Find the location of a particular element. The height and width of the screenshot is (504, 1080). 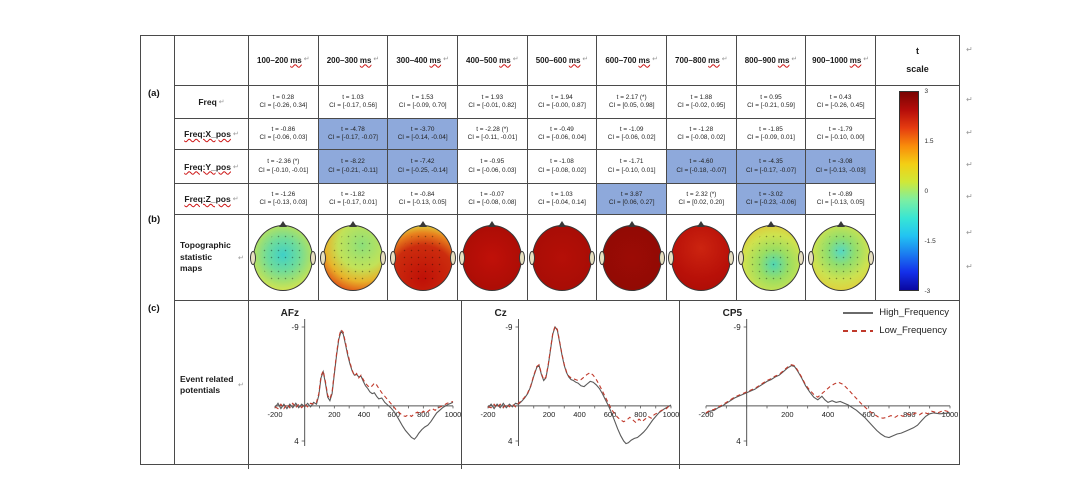

svg-text: Cz is located at coordinates (501, 313).